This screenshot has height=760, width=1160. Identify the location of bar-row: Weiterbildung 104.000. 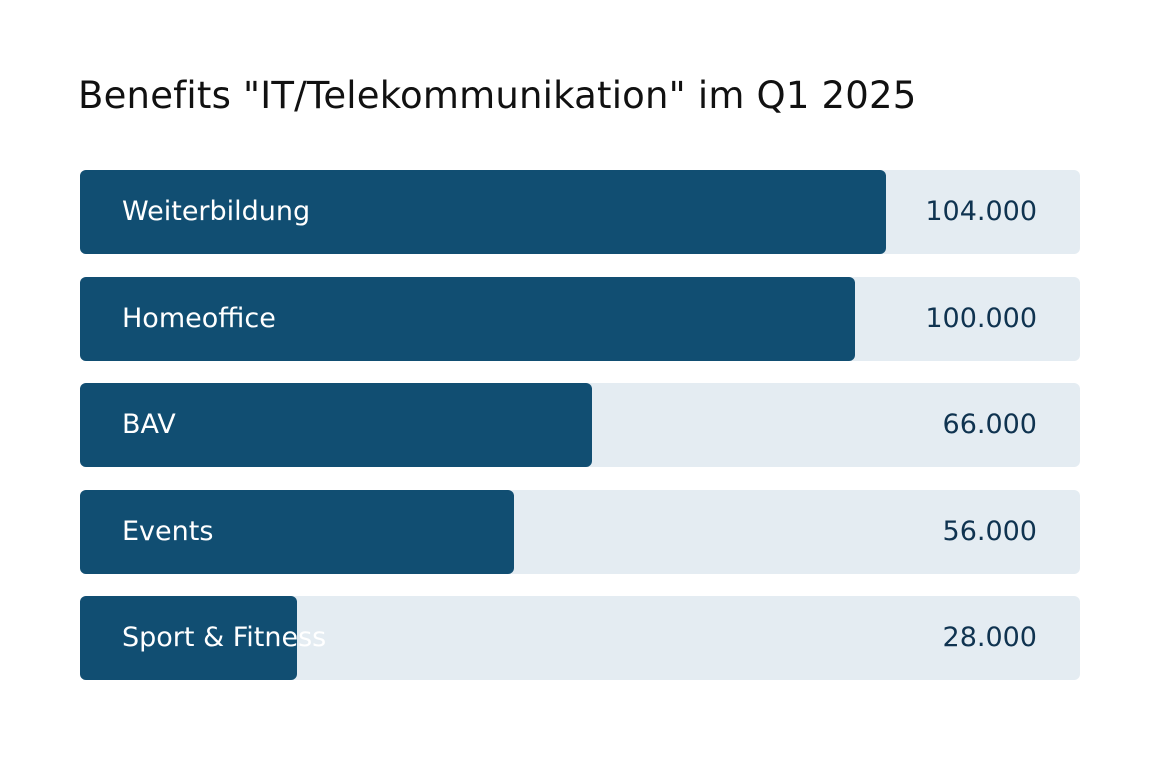
(580, 212).